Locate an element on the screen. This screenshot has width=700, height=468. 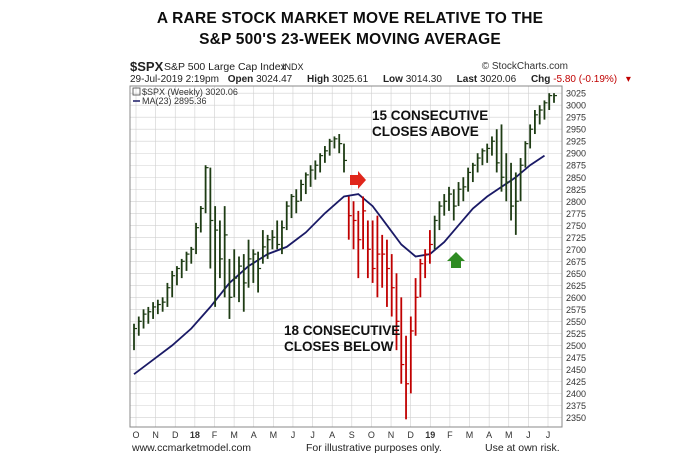
y-tick-label: 2525 is located at coordinates (576, 334).